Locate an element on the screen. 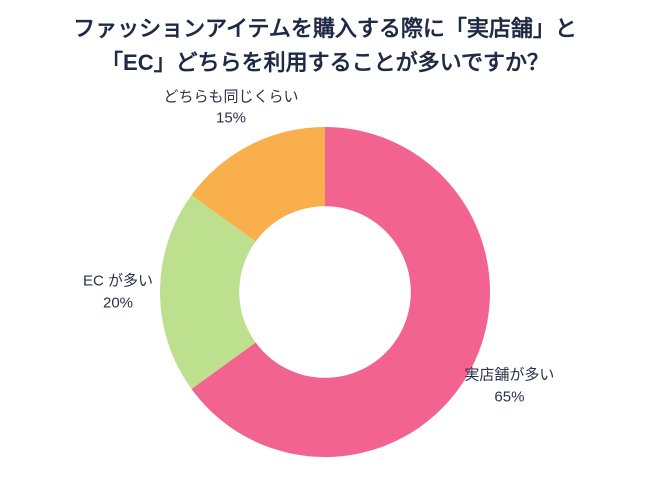 This screenshot has width=650, height=488. chart-title-line2: 「EC」どちらを利用することが多いですか？ is located at coordinates (325, 63).